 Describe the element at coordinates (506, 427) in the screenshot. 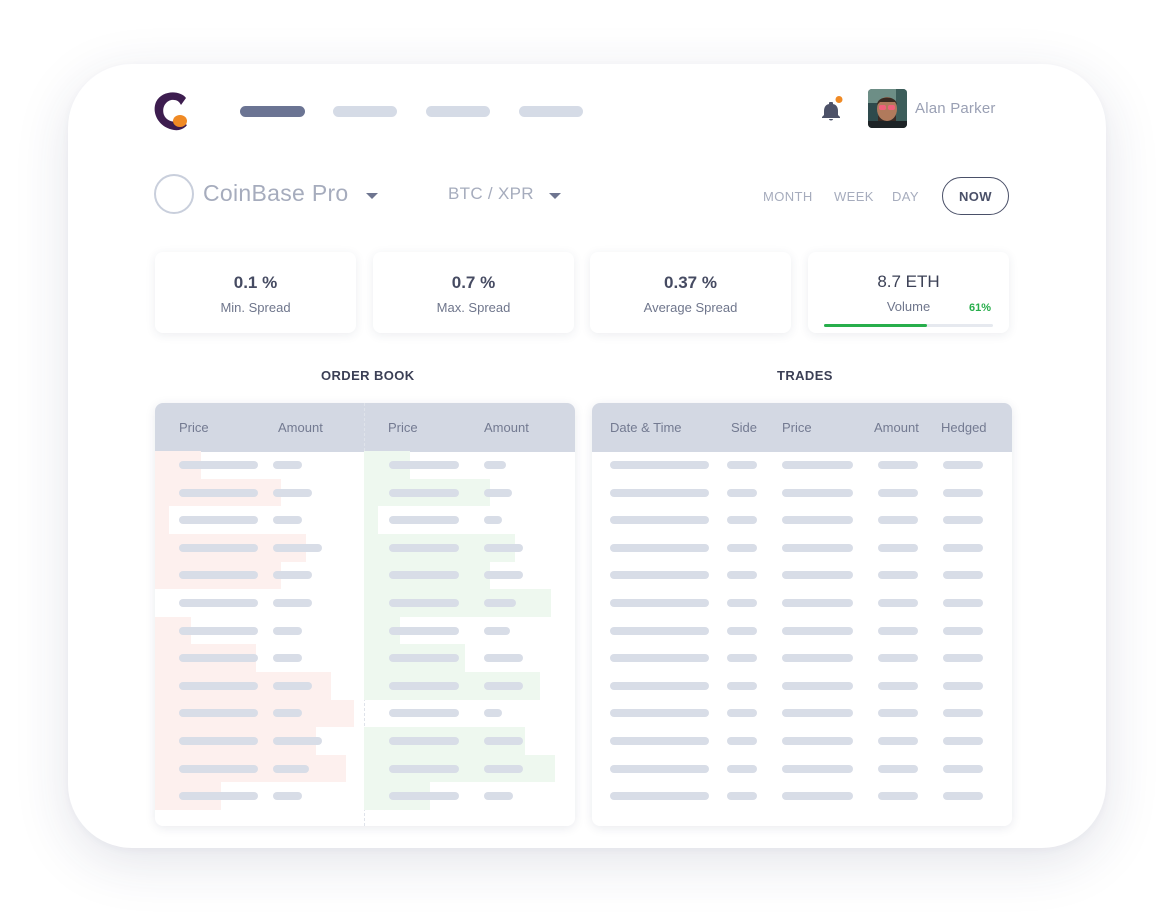

I see `col-head-ask-amount: Amount` at that location.